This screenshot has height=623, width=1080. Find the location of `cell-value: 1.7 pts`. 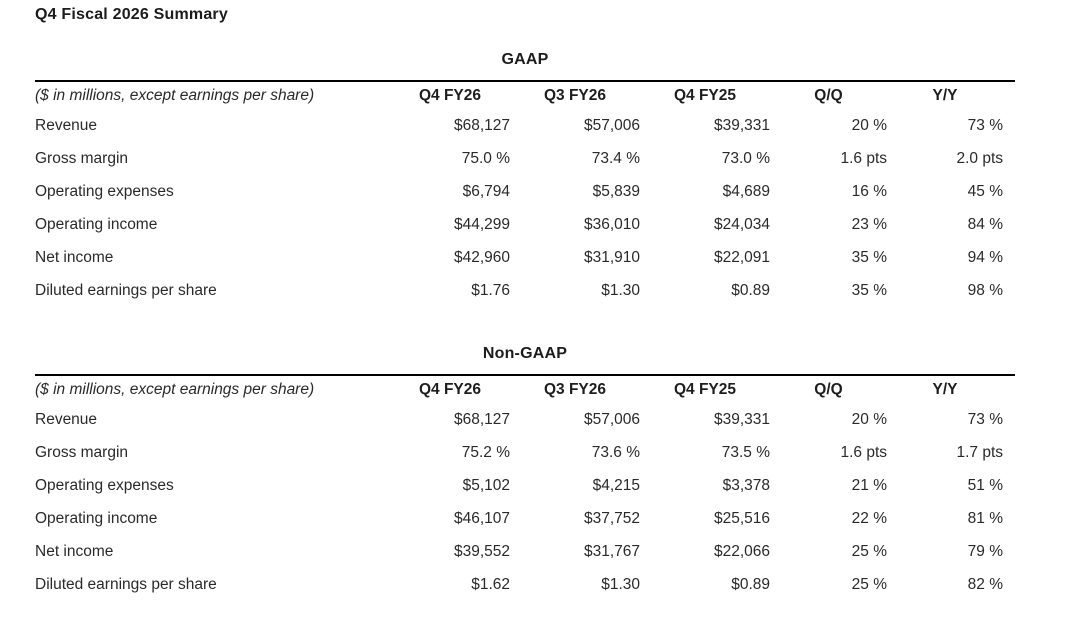

cell-value: 1.7 pts is located at coordinates (979, 452).